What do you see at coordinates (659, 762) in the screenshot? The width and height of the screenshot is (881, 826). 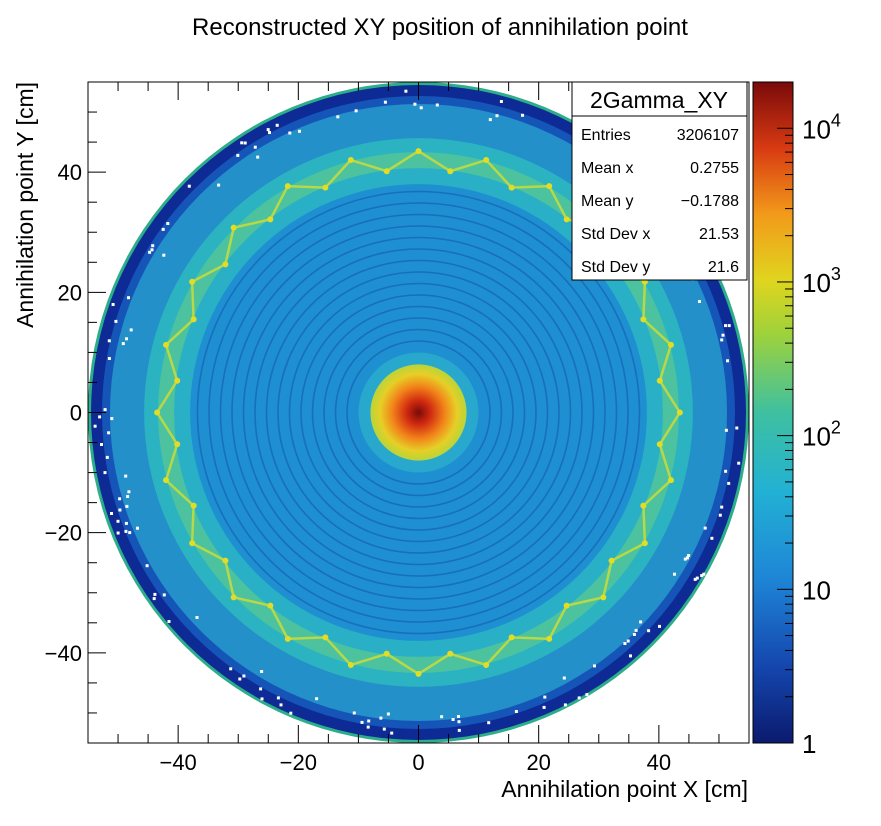 I see `x-tick-label: 40` at bounding box center [659, 762].